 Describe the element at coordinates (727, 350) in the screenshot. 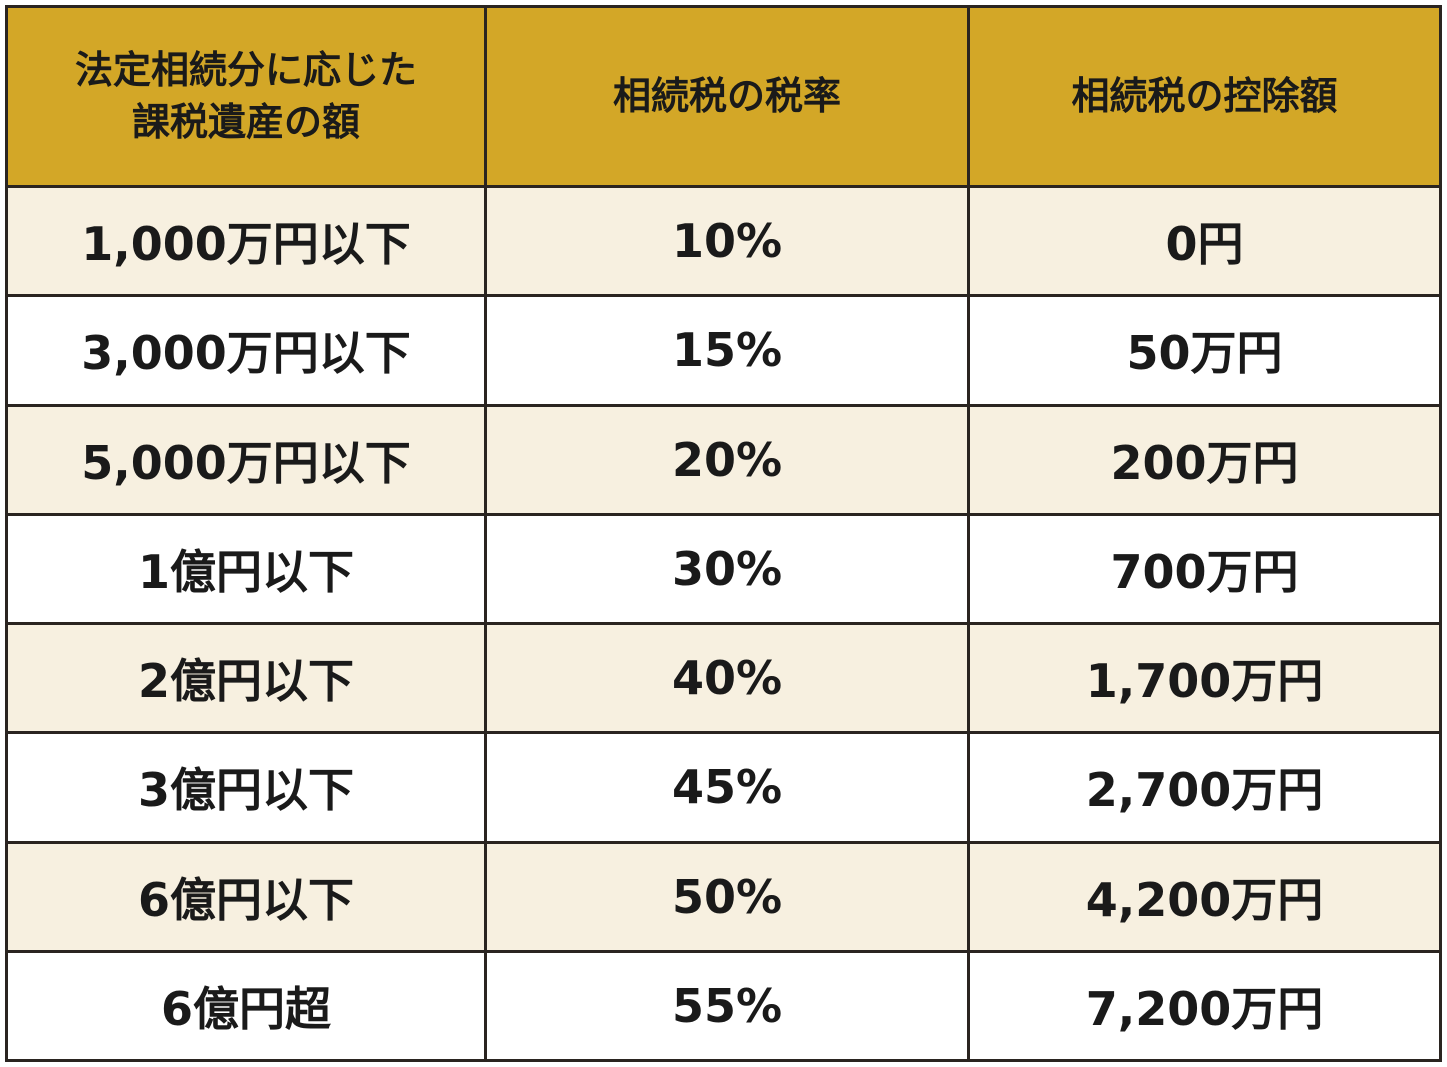

I see `table-cell-rate: 15%` at that location.